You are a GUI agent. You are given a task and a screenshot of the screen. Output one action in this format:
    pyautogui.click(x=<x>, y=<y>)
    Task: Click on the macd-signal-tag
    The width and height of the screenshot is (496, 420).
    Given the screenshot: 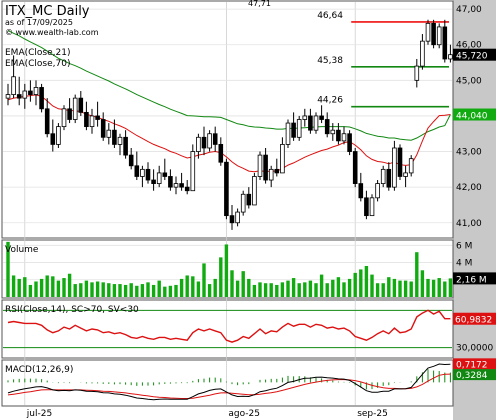 What is the action you would take?
    pyautogui.click(x=474, y=375)
    